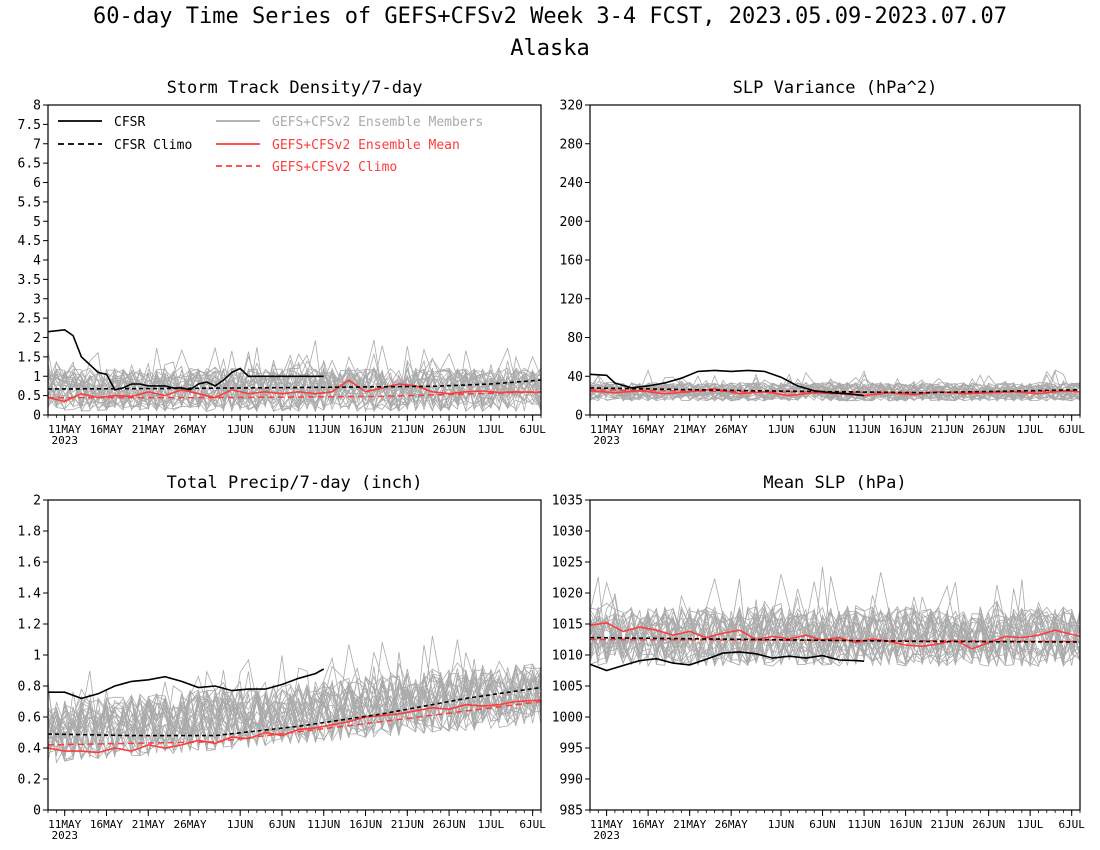 This screenshot has height=850, width=1100. I want to click on cfsr-climo-line, so click(294, 711).